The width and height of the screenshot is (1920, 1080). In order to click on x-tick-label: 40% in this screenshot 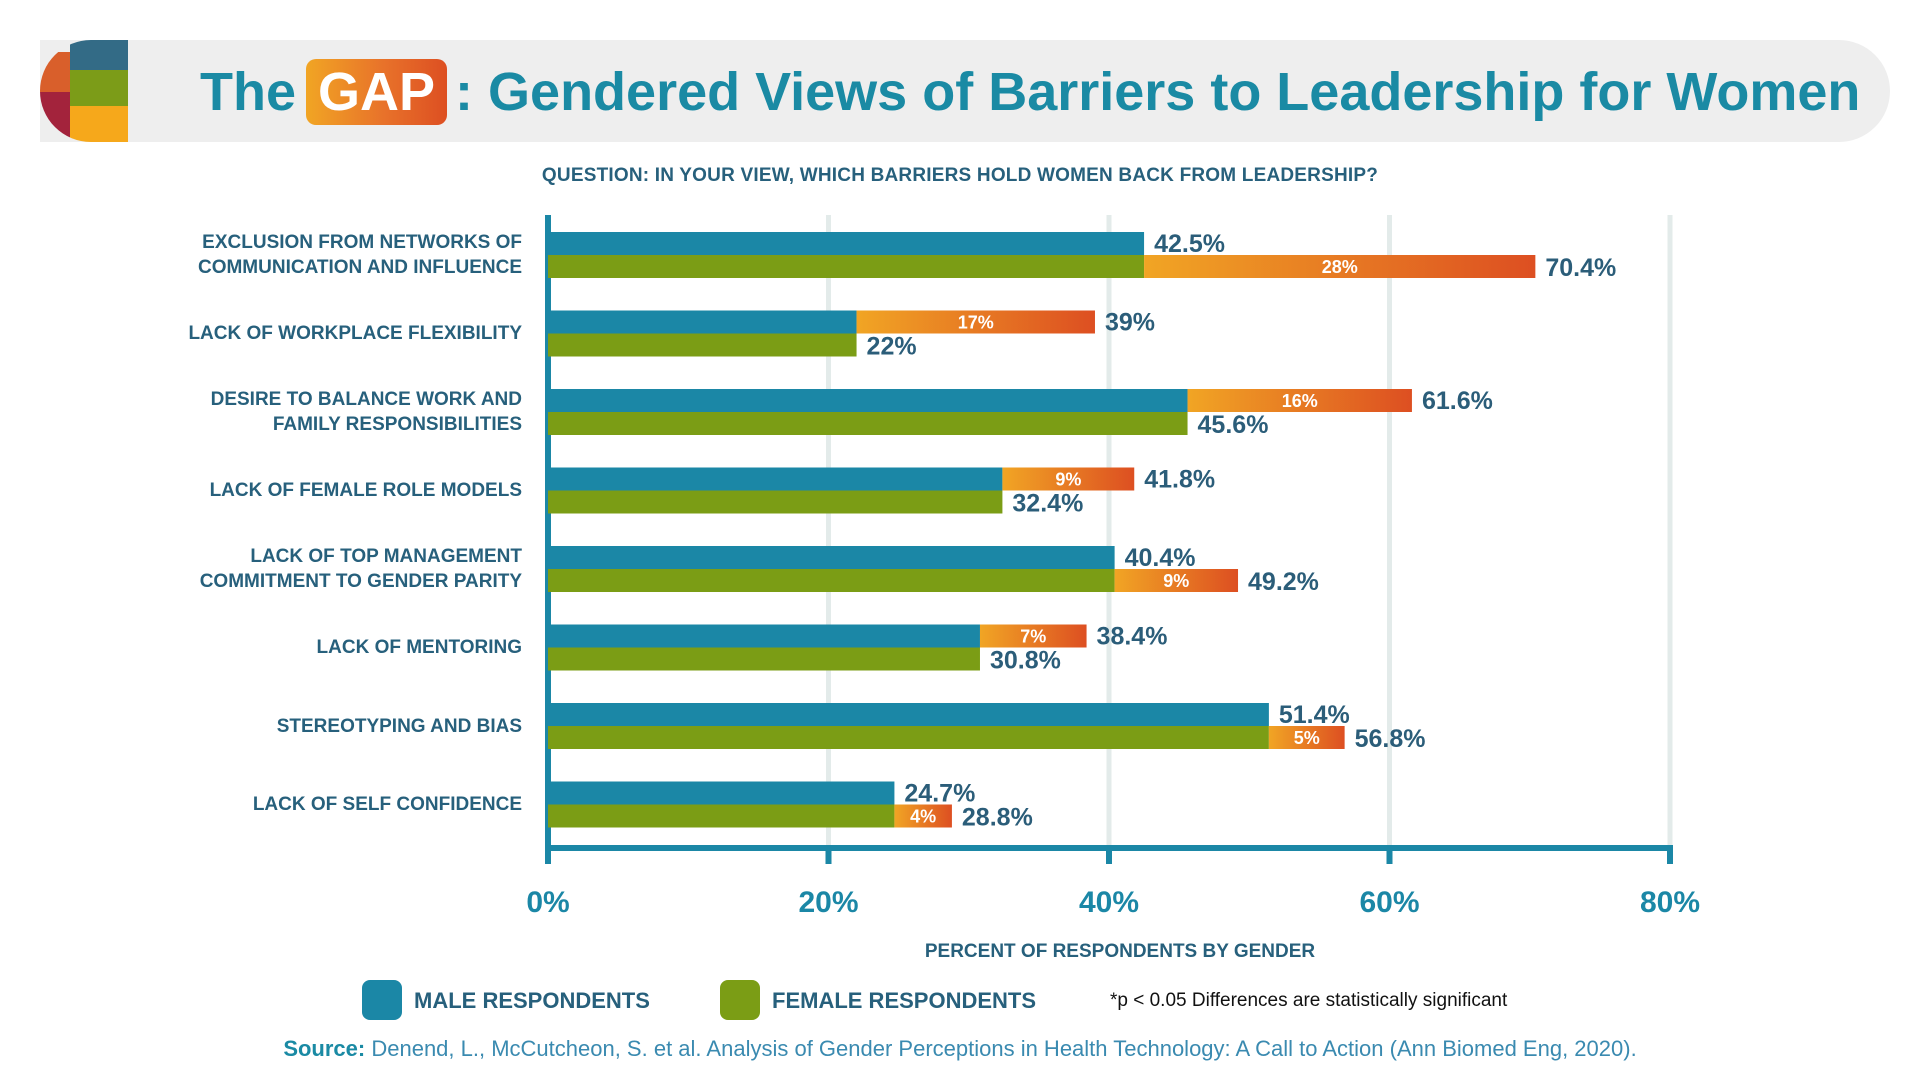, I will do `click(1109, 902)`.